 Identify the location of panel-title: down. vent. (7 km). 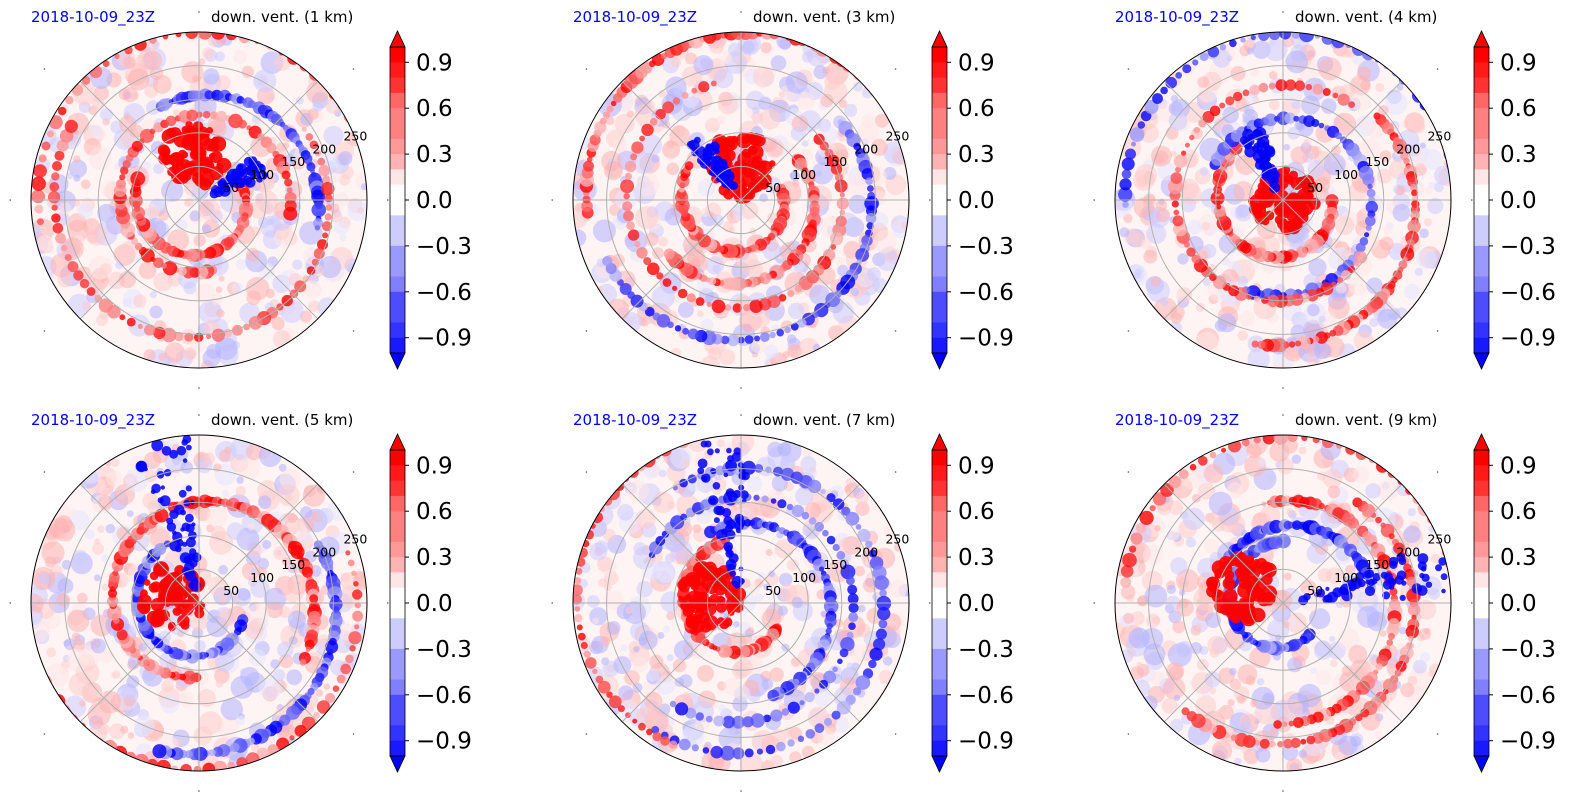
(824, 420).